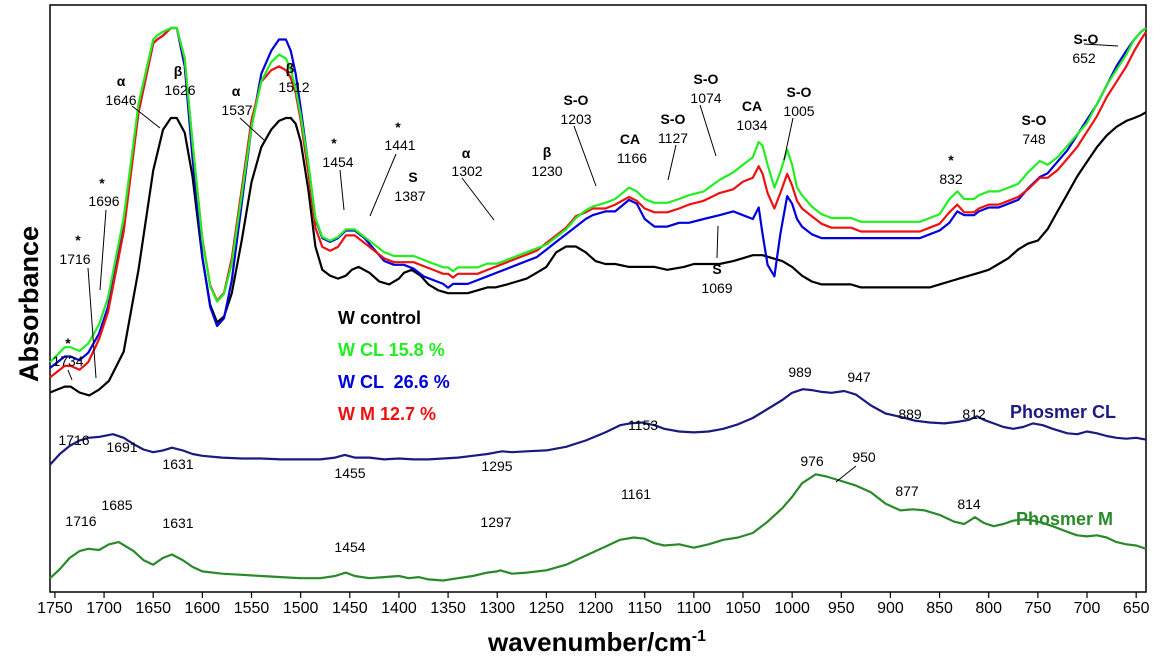  I want to click on annotation-number: 1646, so click(120, 100).